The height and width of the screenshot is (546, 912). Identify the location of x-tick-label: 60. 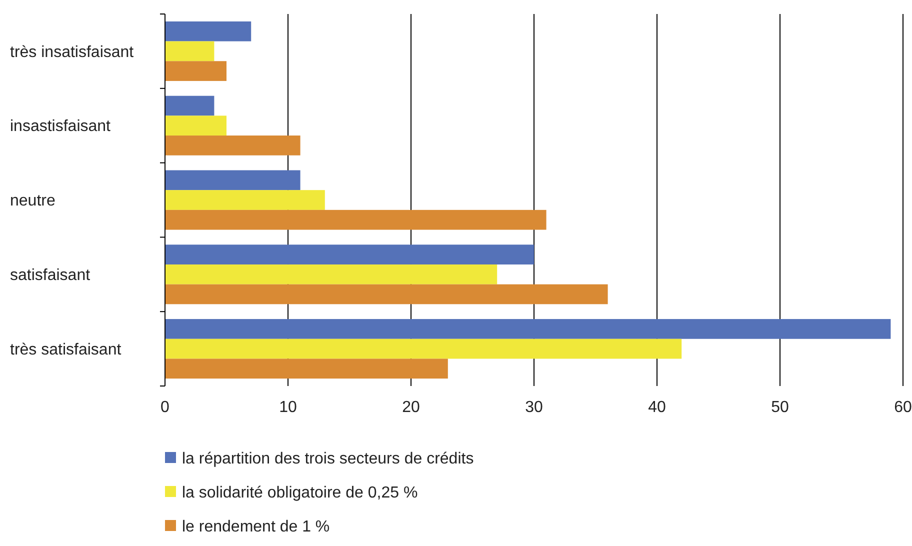
(903, 407).